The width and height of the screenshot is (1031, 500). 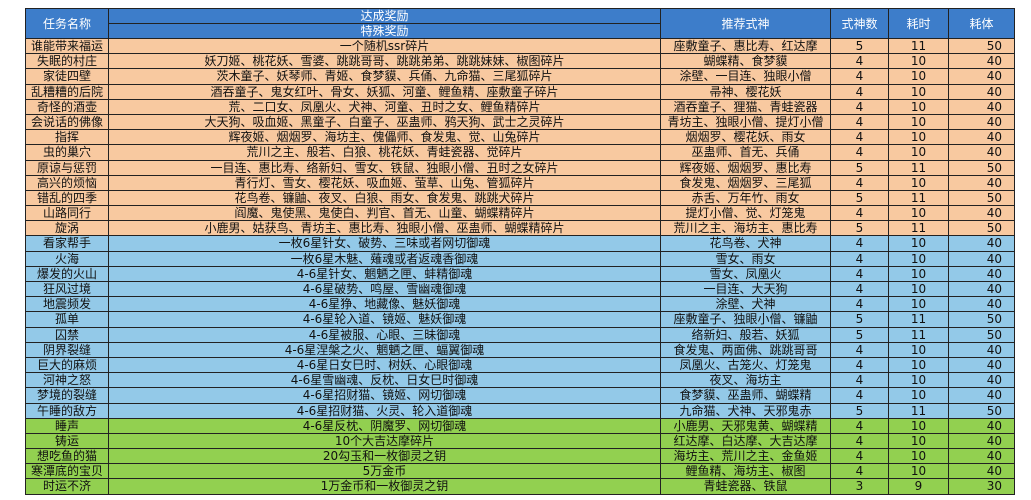 I want to click on table-row: 梦境的裂缝 4-6星招财猫、镜姬、网切御魂 食梦貘、巫蛊师、蝴蝶精 4 10 40, so click(x=520, y=396).